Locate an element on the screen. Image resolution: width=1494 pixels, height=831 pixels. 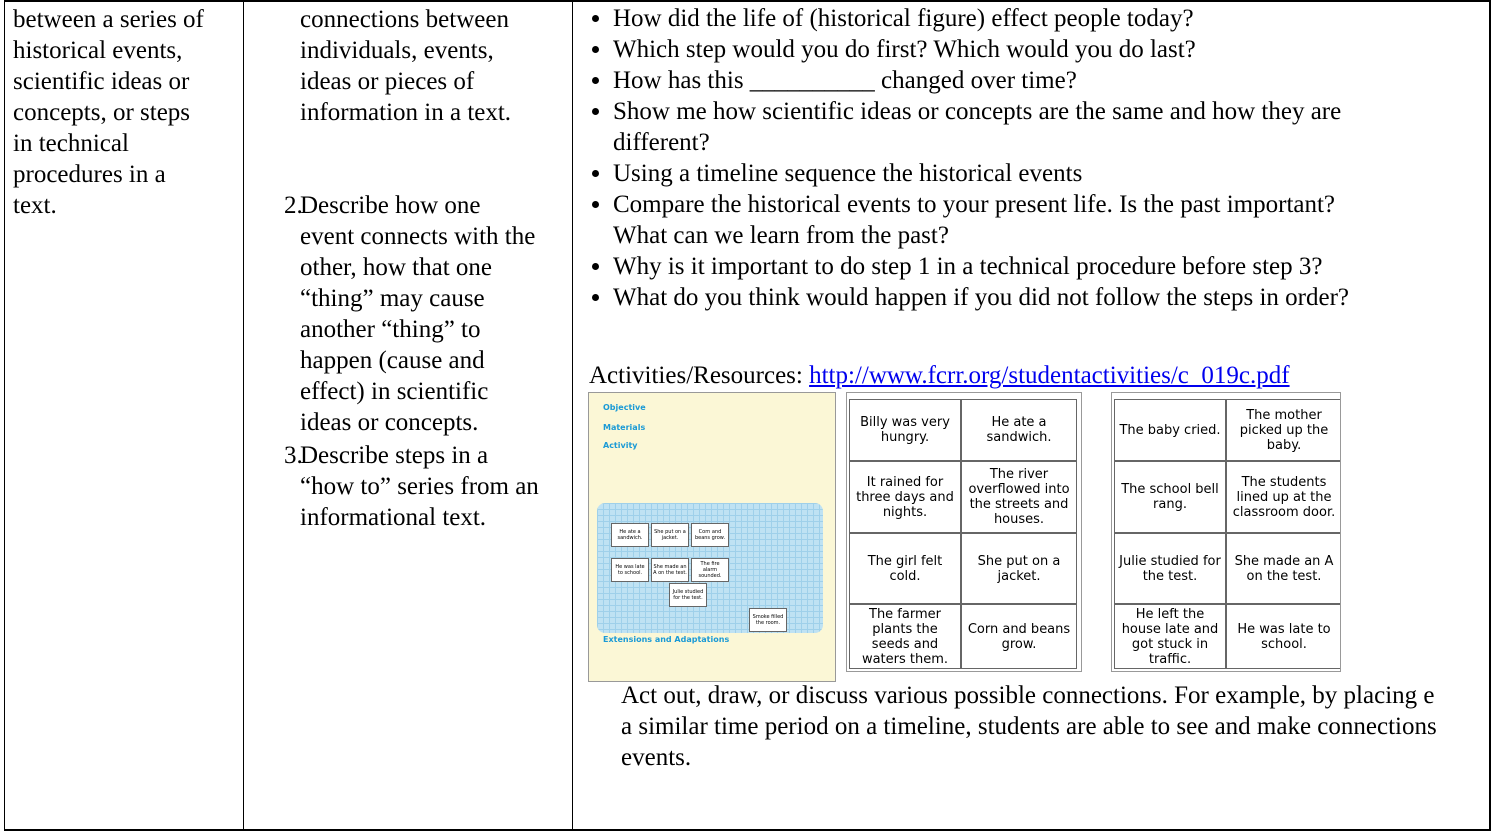
mini-card: He ate a sandwich. is located at coordinates (630, 535).